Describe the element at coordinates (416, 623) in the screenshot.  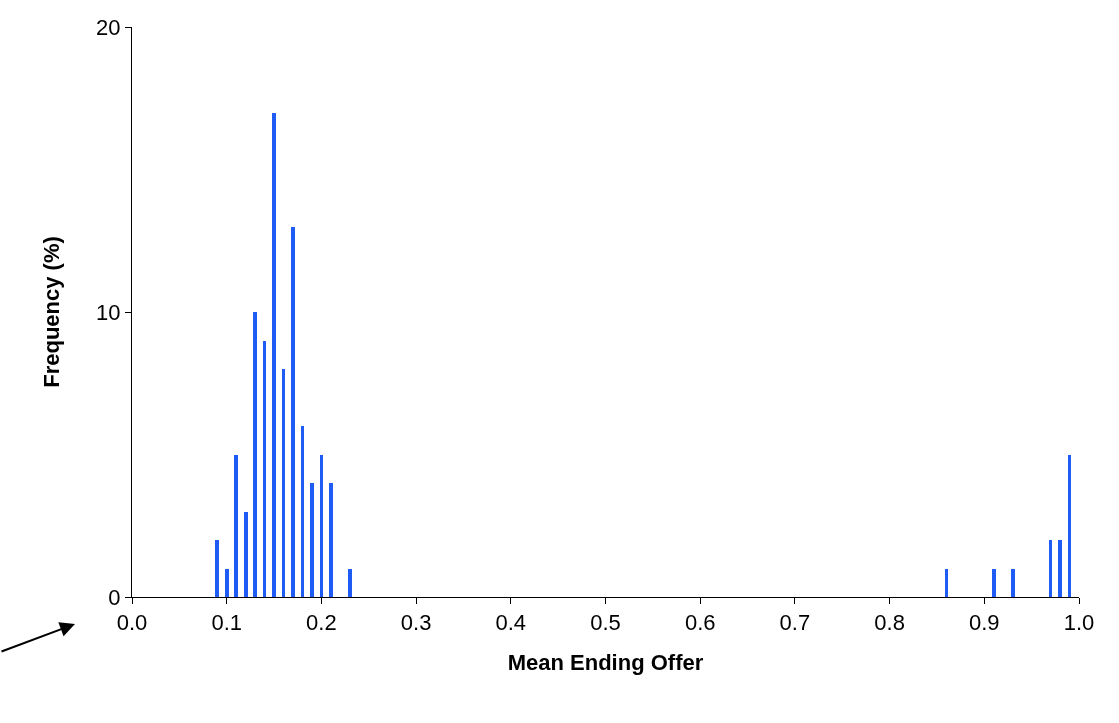
I see `x-tick-label: 0.3` at that location.